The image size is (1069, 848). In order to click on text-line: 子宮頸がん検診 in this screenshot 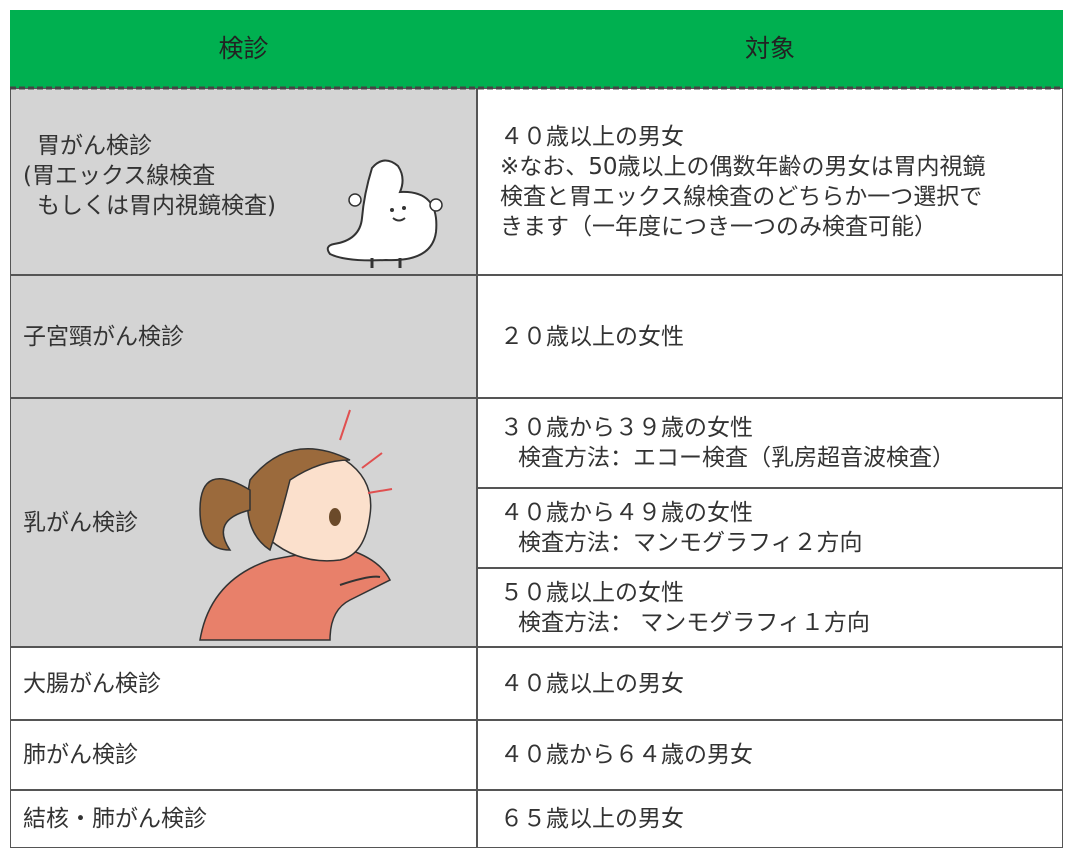, I will do `click(103, 336)`.